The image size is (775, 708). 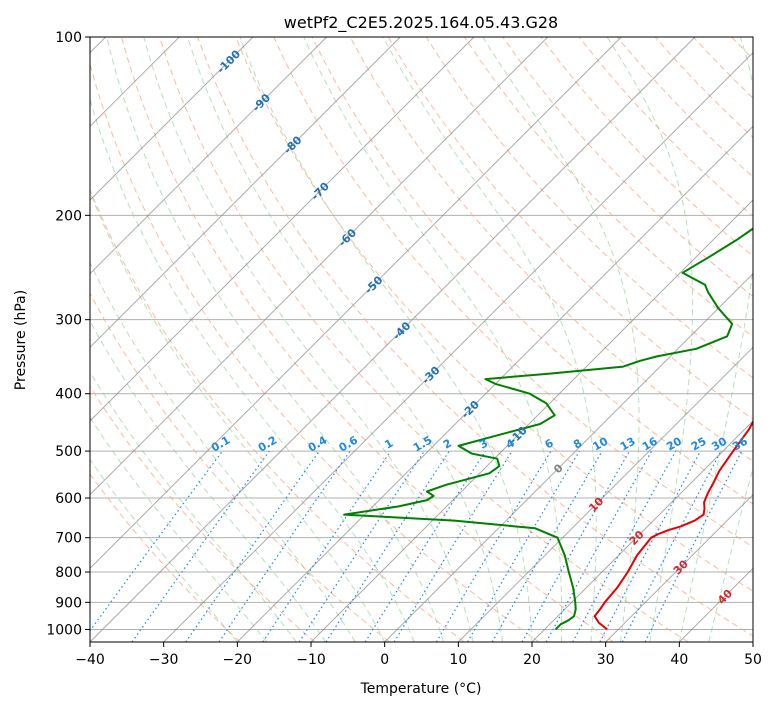 What do you see at coordinates (68, 38) in the screenshot?
I see `y-tick-label: 100` at bounding box center [68, 38].